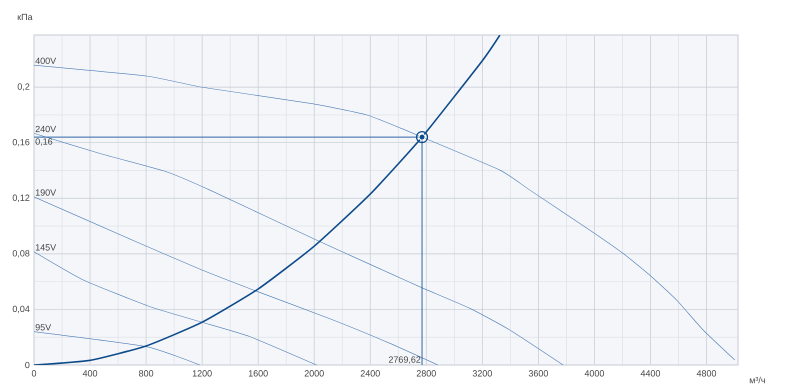  What do you see at coordinates (21, 142) in the screenshot?
I see `y-tick-label: 0,16` at bounding box center [21, 142].